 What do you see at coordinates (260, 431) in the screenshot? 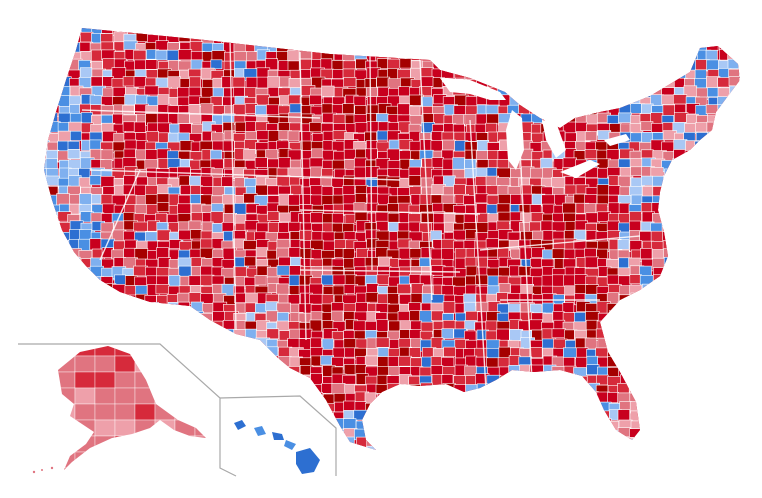
I see `oahu-island` at bounding box center [260, 431].